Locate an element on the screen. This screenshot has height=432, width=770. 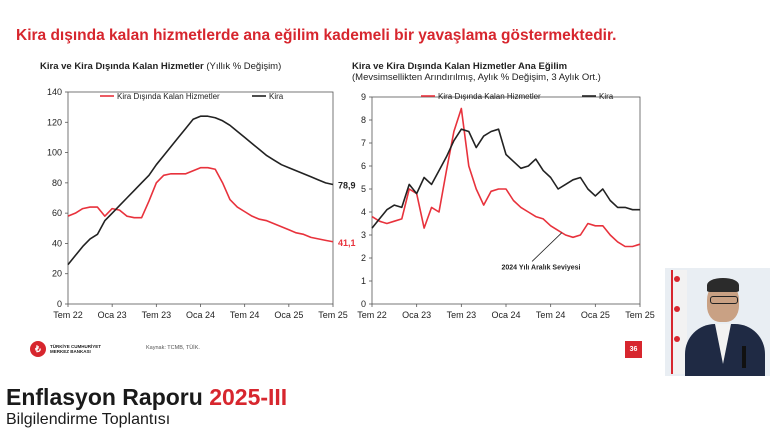
y-tick-label: 140 is located at coordinates (54, 92).